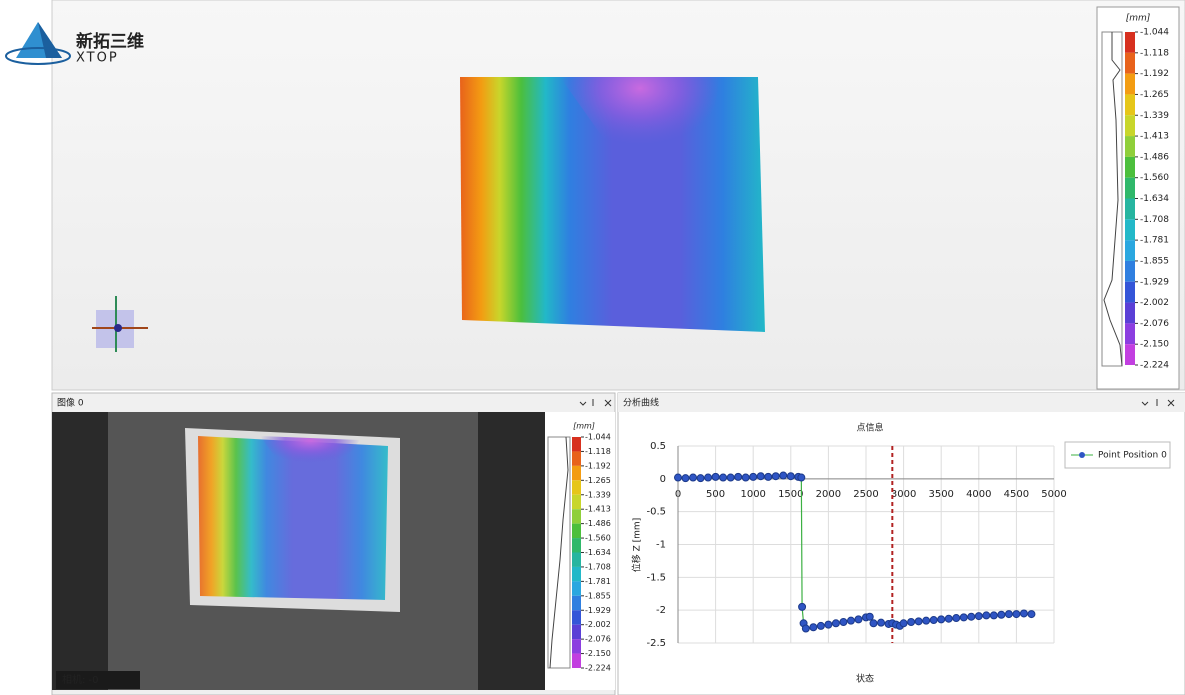 The image size is (1185, 695). What do you see at coordinates (641, 403) in the screenshot?
I see `panel-title: 分析曲线` at bounding box center [641, 403].